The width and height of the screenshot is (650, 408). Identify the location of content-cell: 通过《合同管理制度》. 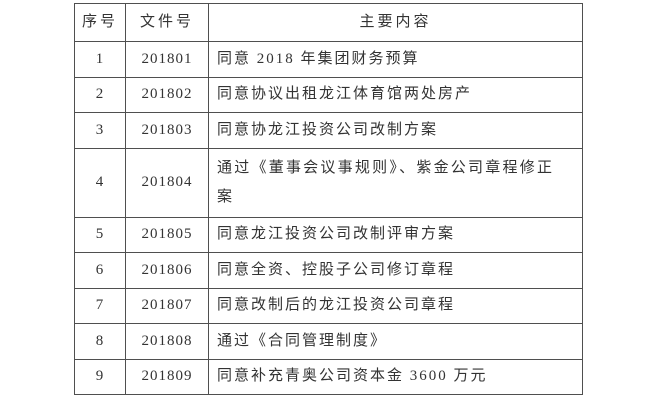
(395, 341).